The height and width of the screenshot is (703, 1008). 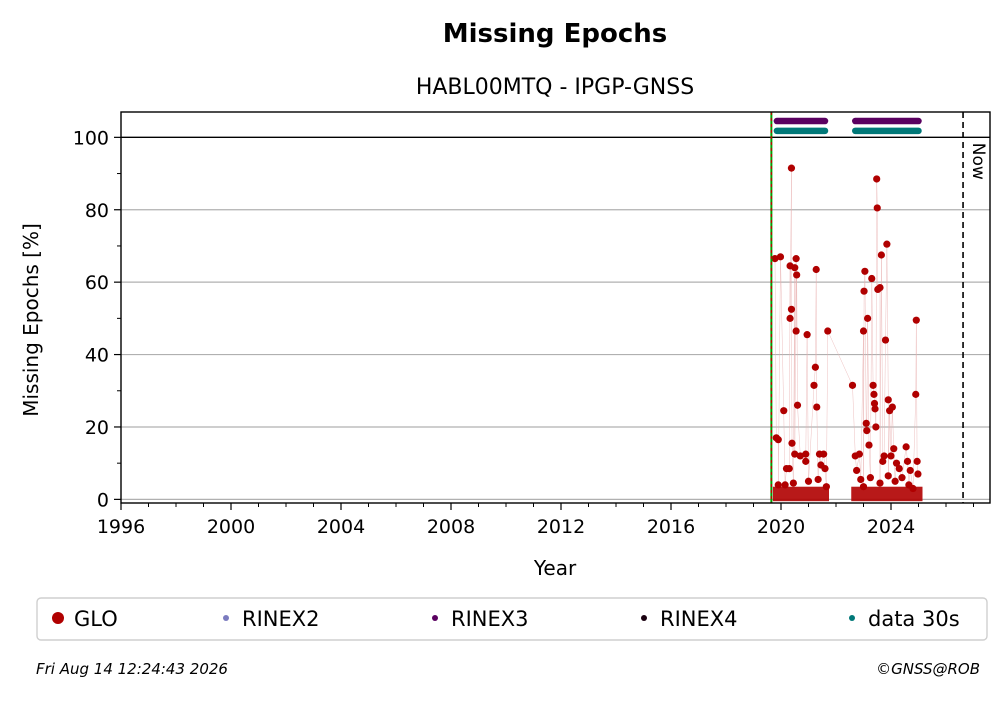 What do you see at coordinates (451, 527) in the screenshot?
I see `x-tick-label-2008: 2008` at bounding box center [451, 527].